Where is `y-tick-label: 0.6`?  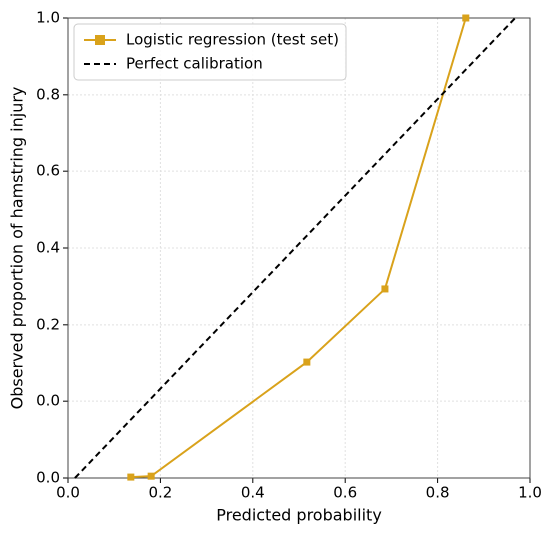
y-tick-label: 0.6 is located at coordinates (48, 171).